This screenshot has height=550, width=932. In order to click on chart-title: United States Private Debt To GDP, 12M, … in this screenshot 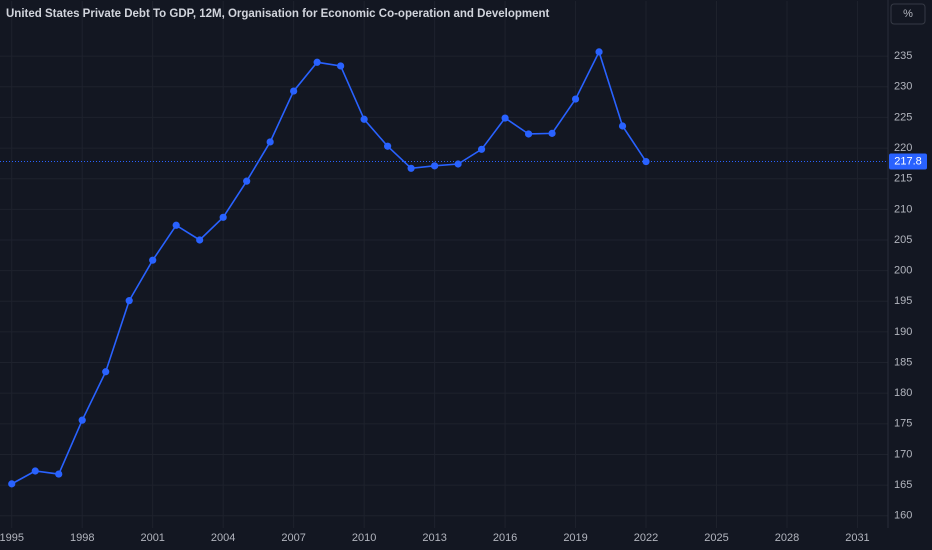, I will do `click(278, 14)`.